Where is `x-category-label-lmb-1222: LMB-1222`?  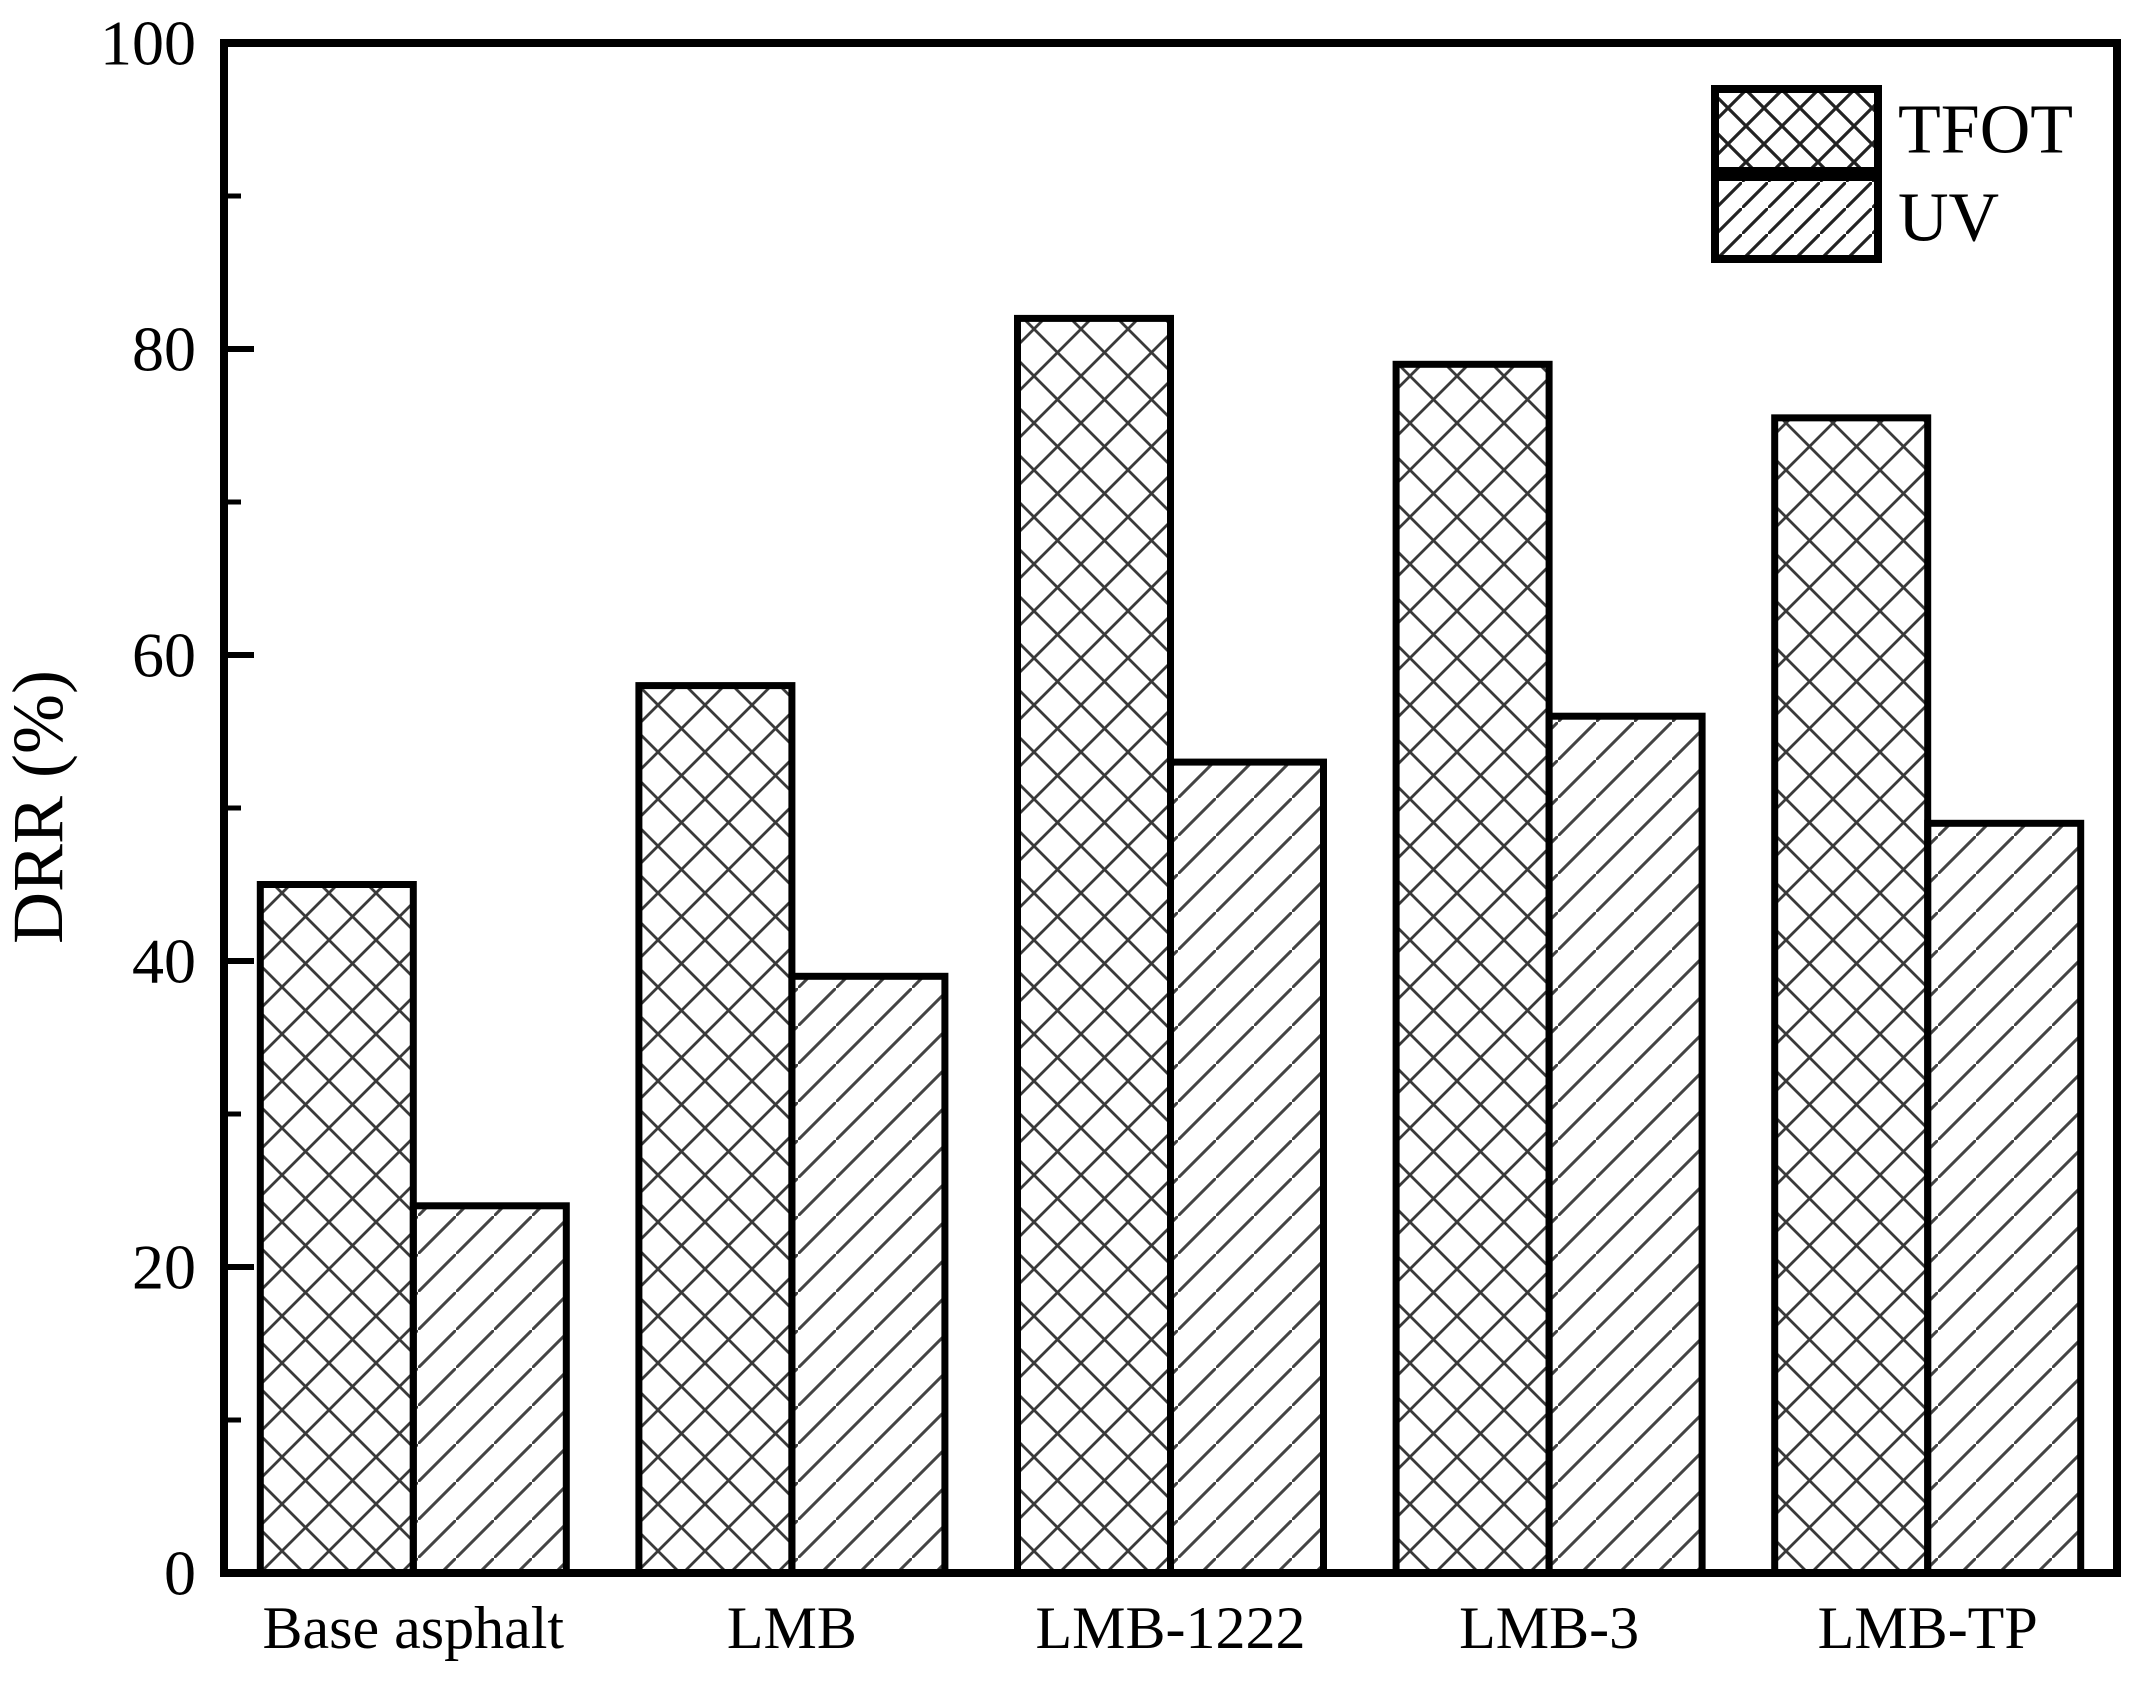 x-category-label-lmb-1222: LMB-1222 is located at coordinates (1171, 1628).